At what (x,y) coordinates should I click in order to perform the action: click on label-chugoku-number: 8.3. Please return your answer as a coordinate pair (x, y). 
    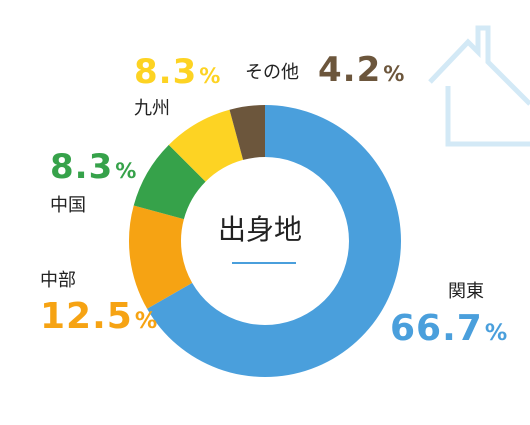
    Looking at the image, I should click on (82, 167).